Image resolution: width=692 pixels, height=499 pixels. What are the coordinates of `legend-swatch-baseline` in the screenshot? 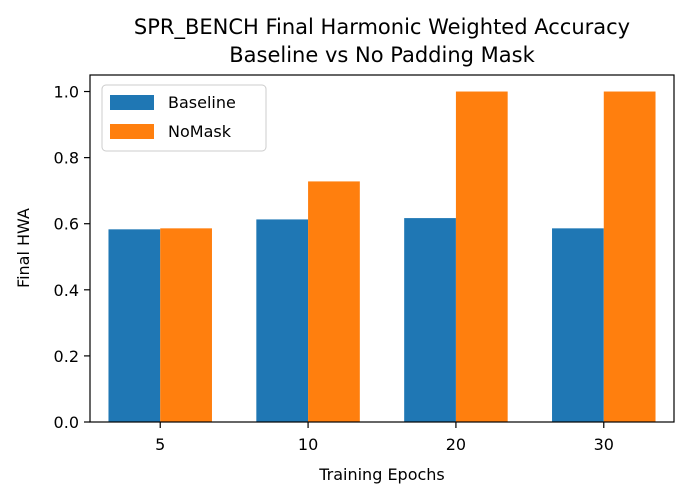 It's located at (132, 102).